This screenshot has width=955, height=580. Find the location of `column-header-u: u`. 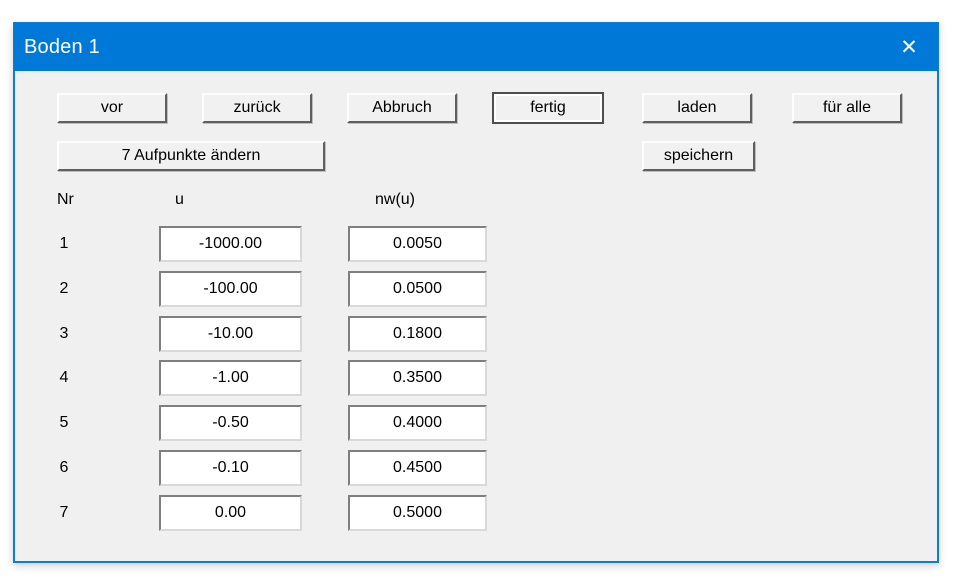

column-header-u: u is located at coordinates (179, 199).